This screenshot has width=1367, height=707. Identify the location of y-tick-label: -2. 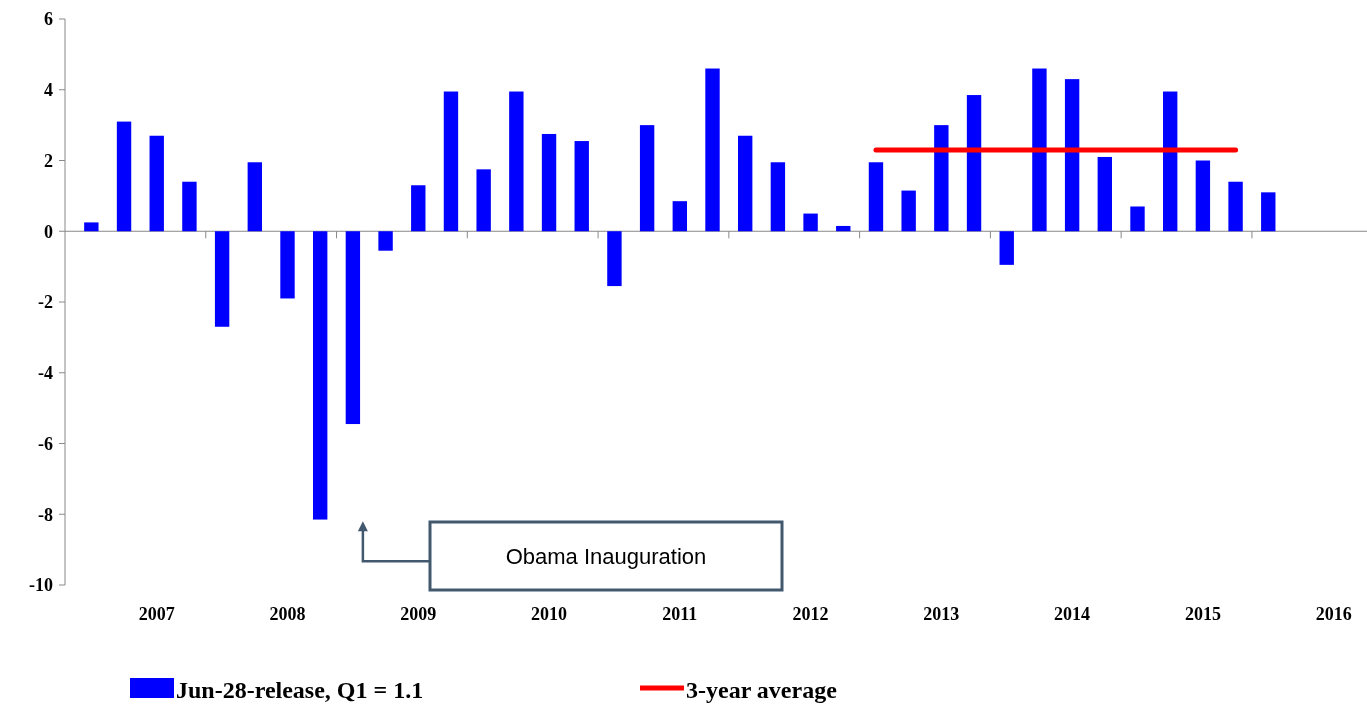
(45, 302).